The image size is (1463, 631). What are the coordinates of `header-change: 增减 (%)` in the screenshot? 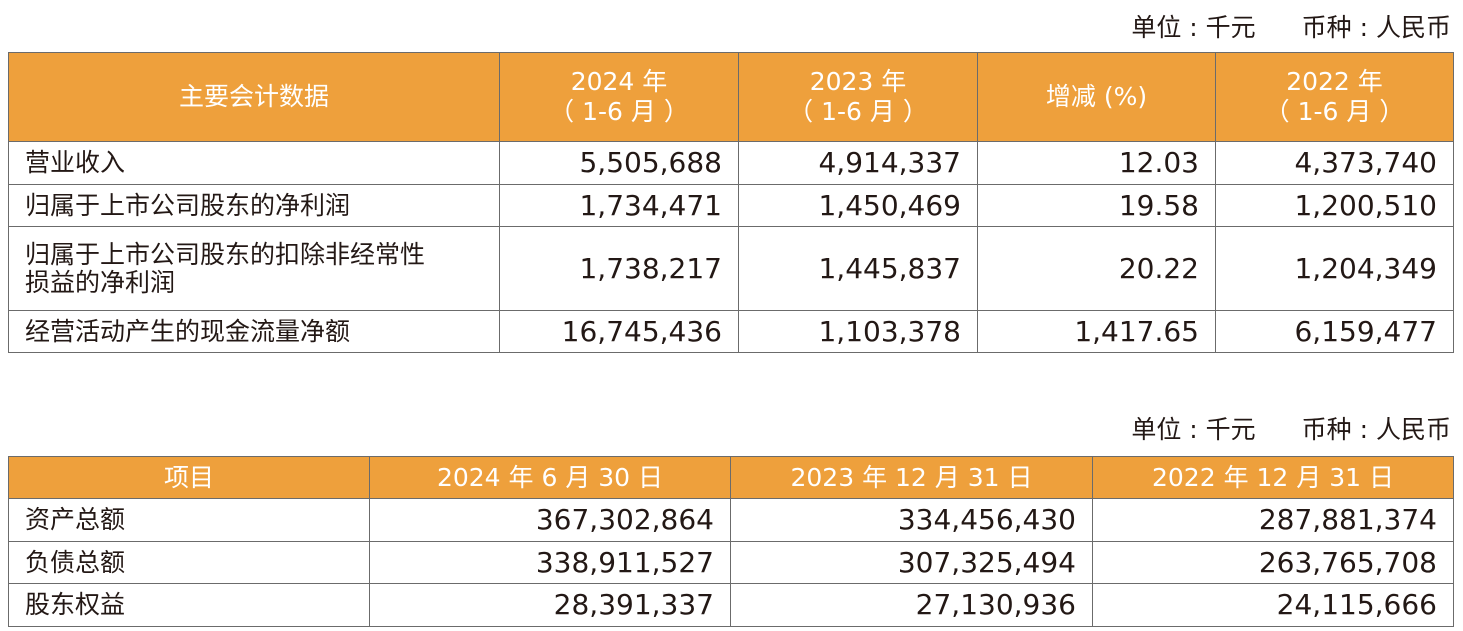 It's located at (1096, 97).